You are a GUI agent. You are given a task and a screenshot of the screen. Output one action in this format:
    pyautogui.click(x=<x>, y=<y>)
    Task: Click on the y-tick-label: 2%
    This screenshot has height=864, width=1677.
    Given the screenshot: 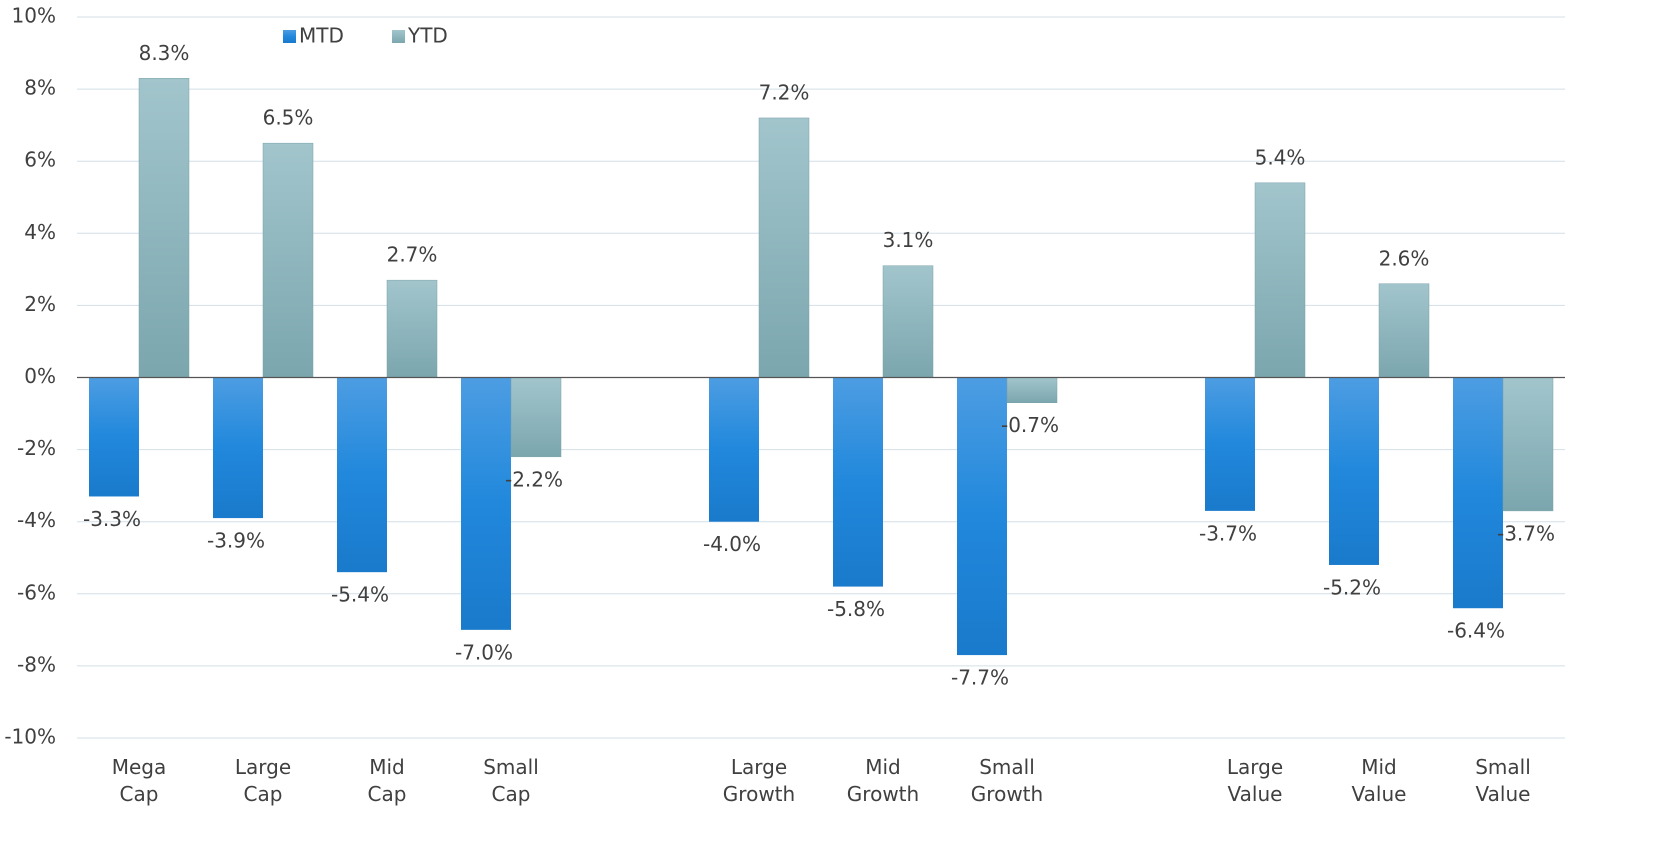 What is the action you would take?
    pyautogui.click(x=40, y=304)
    